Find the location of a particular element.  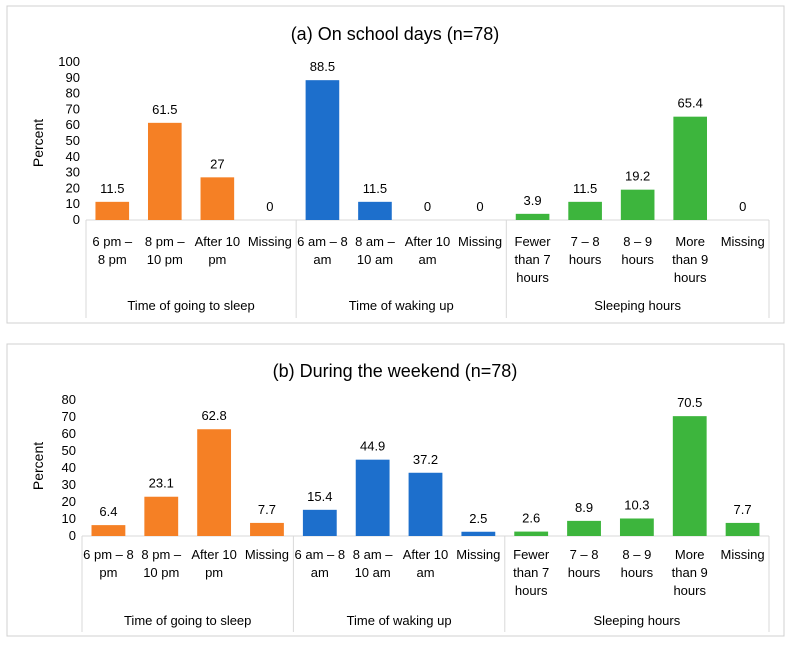

chart-a-y-axis-label: Percent is located at coordinates (38, 143).